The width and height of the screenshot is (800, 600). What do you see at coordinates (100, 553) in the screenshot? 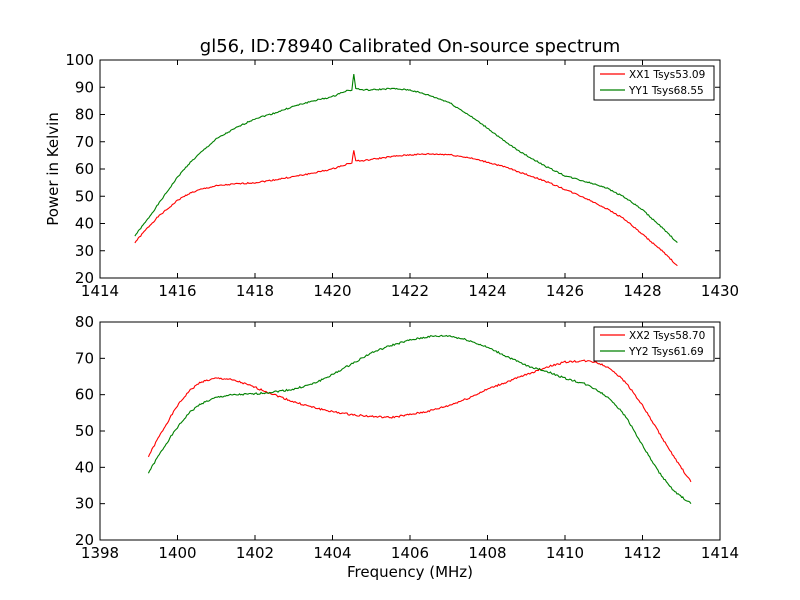
I see `x-tick-label: 1398` at bounding box center [100, 553].